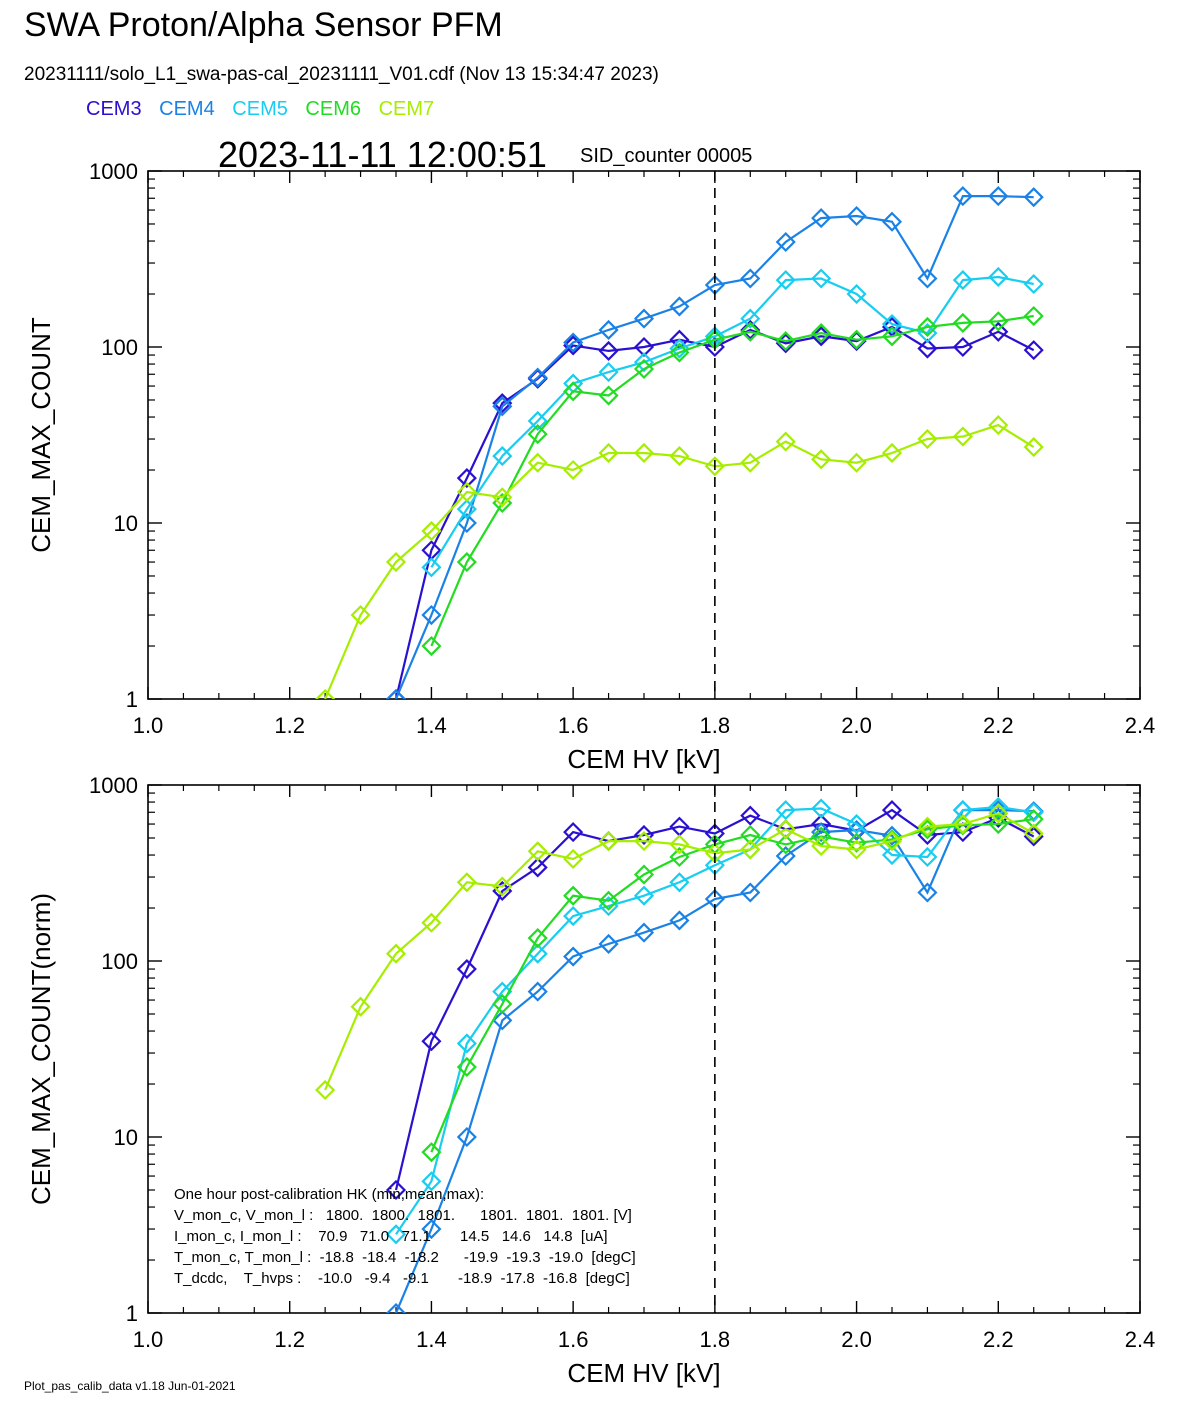 The height and width of the screenshot is (1411, 1201). What do you see at coordinates (333, 109) in the screenshot?
I see `legend-item-cem6: CEM6` at bounding box center [333, 109].